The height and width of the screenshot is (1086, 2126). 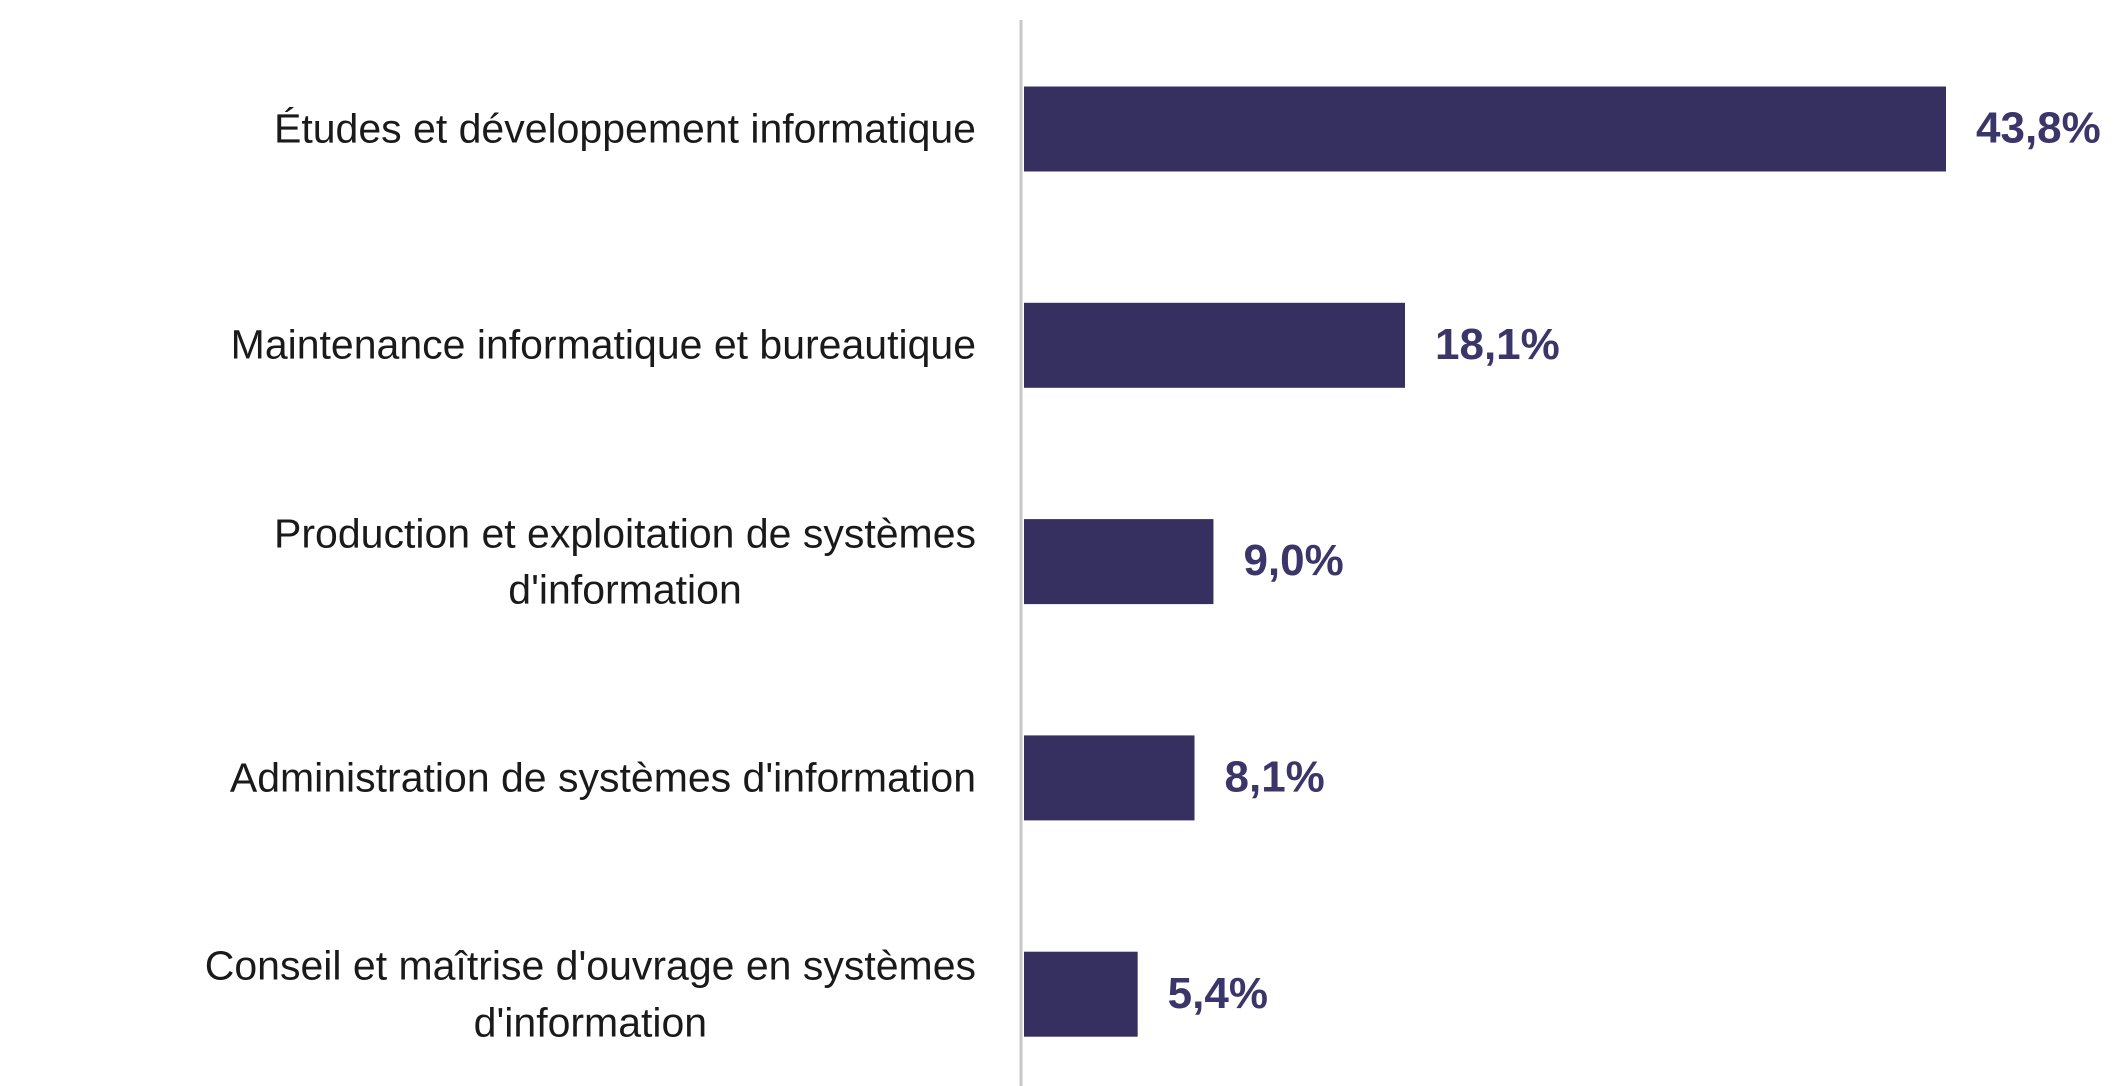 I want to click on category-label: Administration de systèmes d'information, so click(x=602, y=777).